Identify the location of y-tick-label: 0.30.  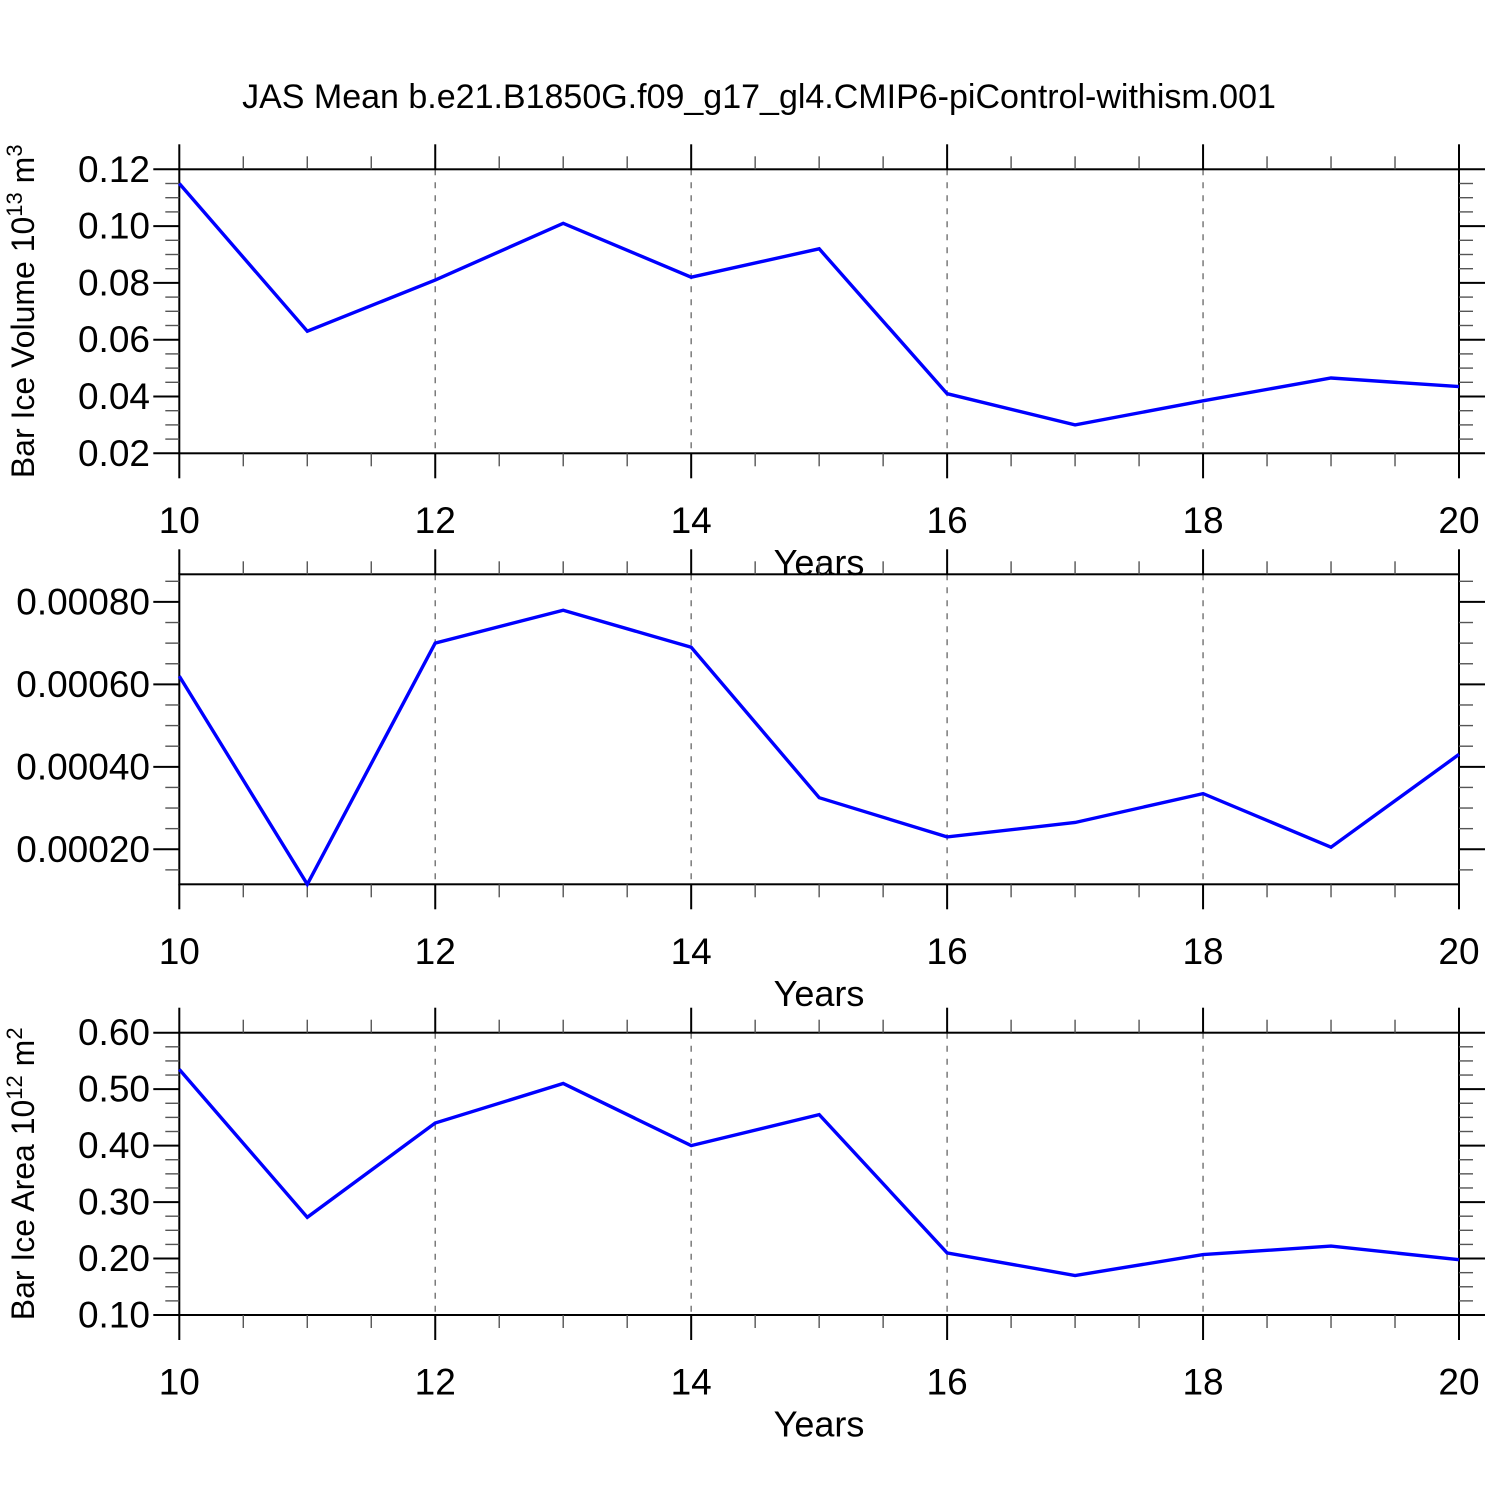
(114, 1202).